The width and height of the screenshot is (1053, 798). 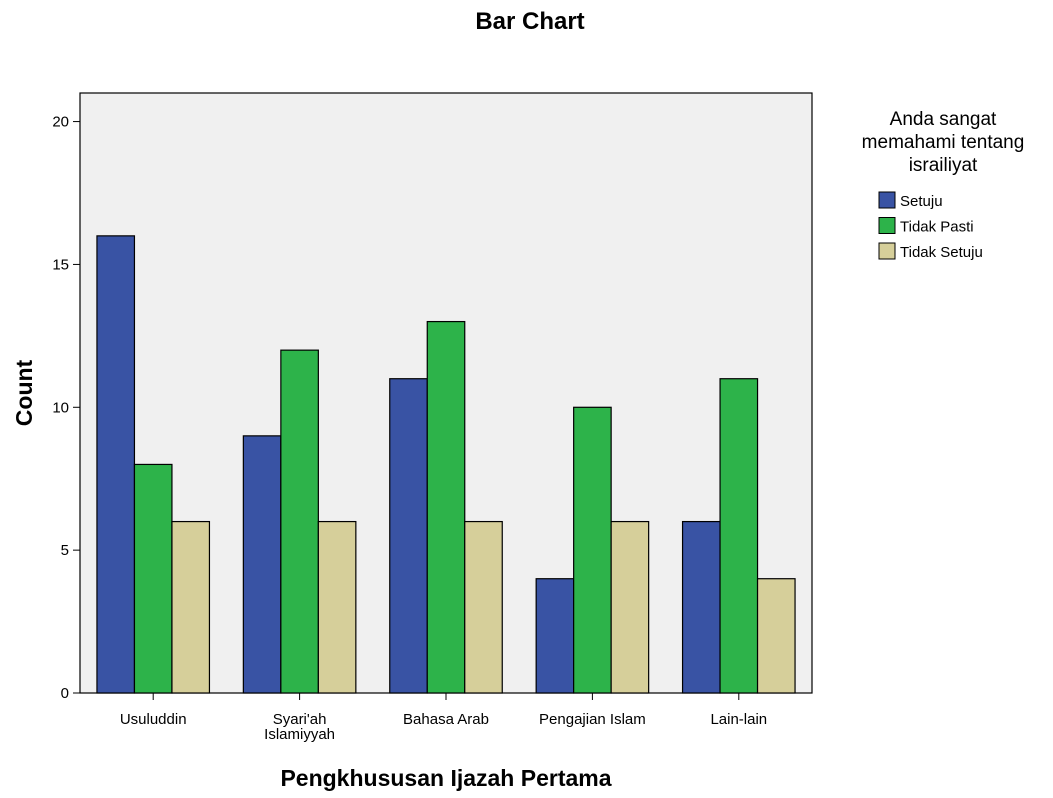 What do you see at coordinates (65, 550) in the screenshot?
I see `y-tick-label: 5` at bounding box center [65, 550].